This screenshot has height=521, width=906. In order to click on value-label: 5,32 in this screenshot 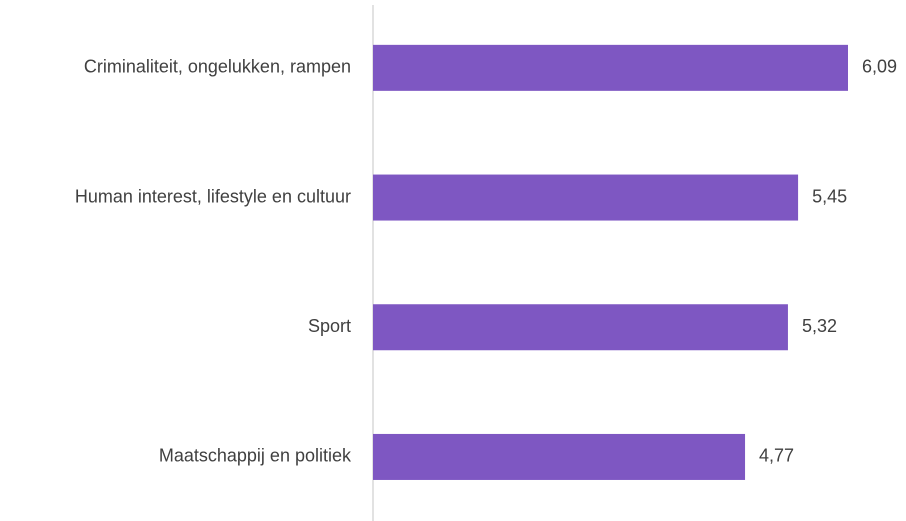, I will do `click(819, 326)`.